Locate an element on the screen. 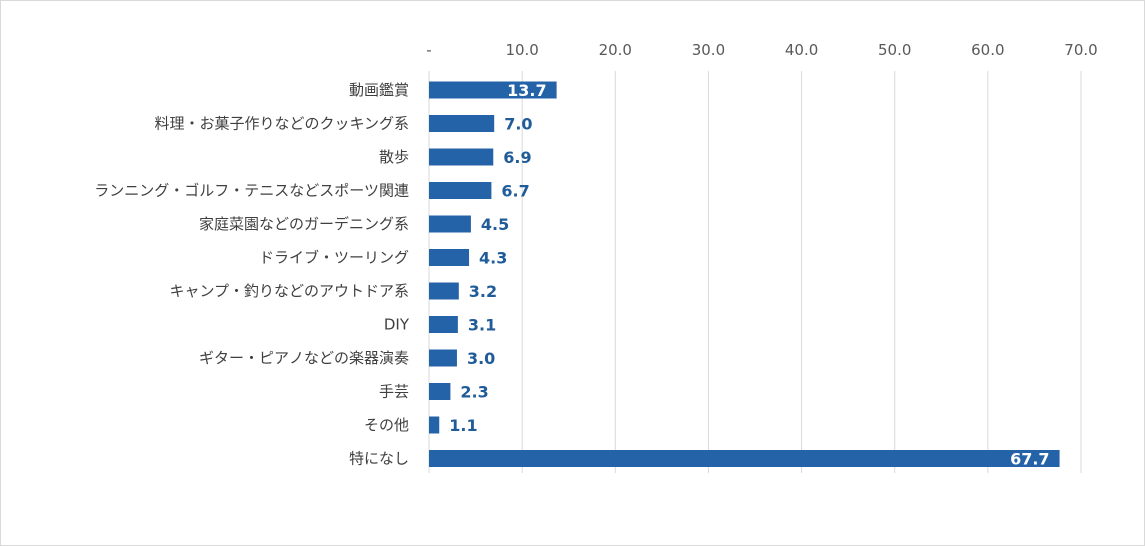  category-label: 料理・お菓子作りなどのクッキング系 is located at coordinates (281, 124).